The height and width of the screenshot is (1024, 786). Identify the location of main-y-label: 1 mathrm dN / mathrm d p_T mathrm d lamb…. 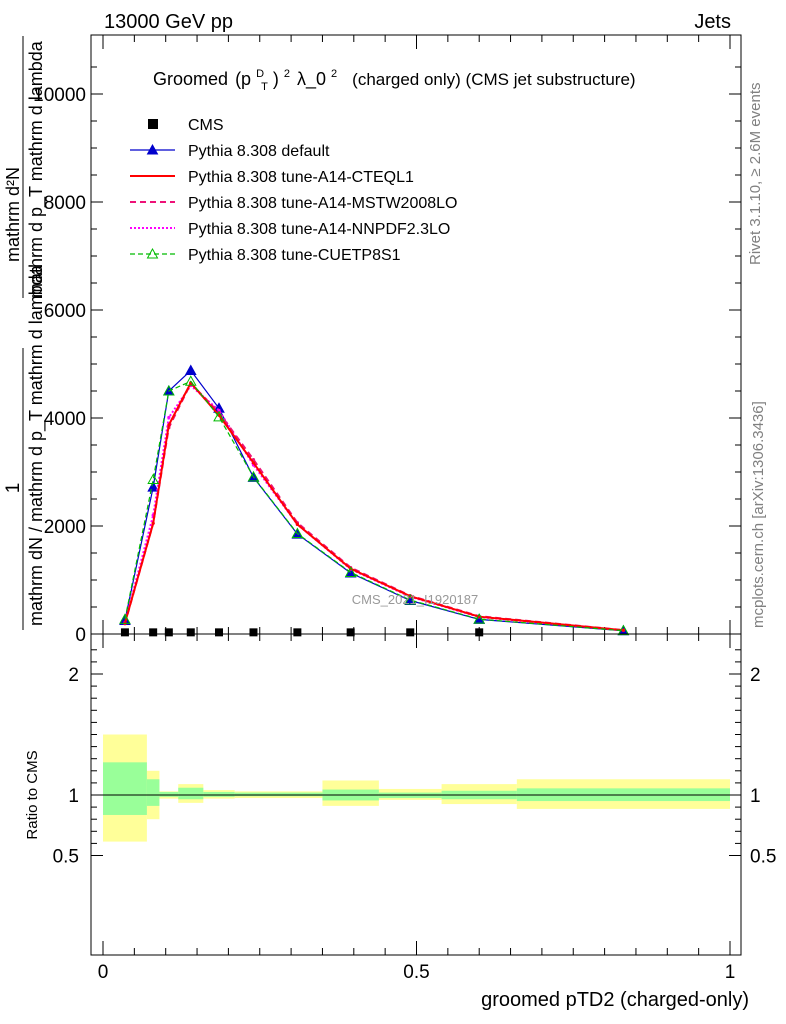
(25, 333).